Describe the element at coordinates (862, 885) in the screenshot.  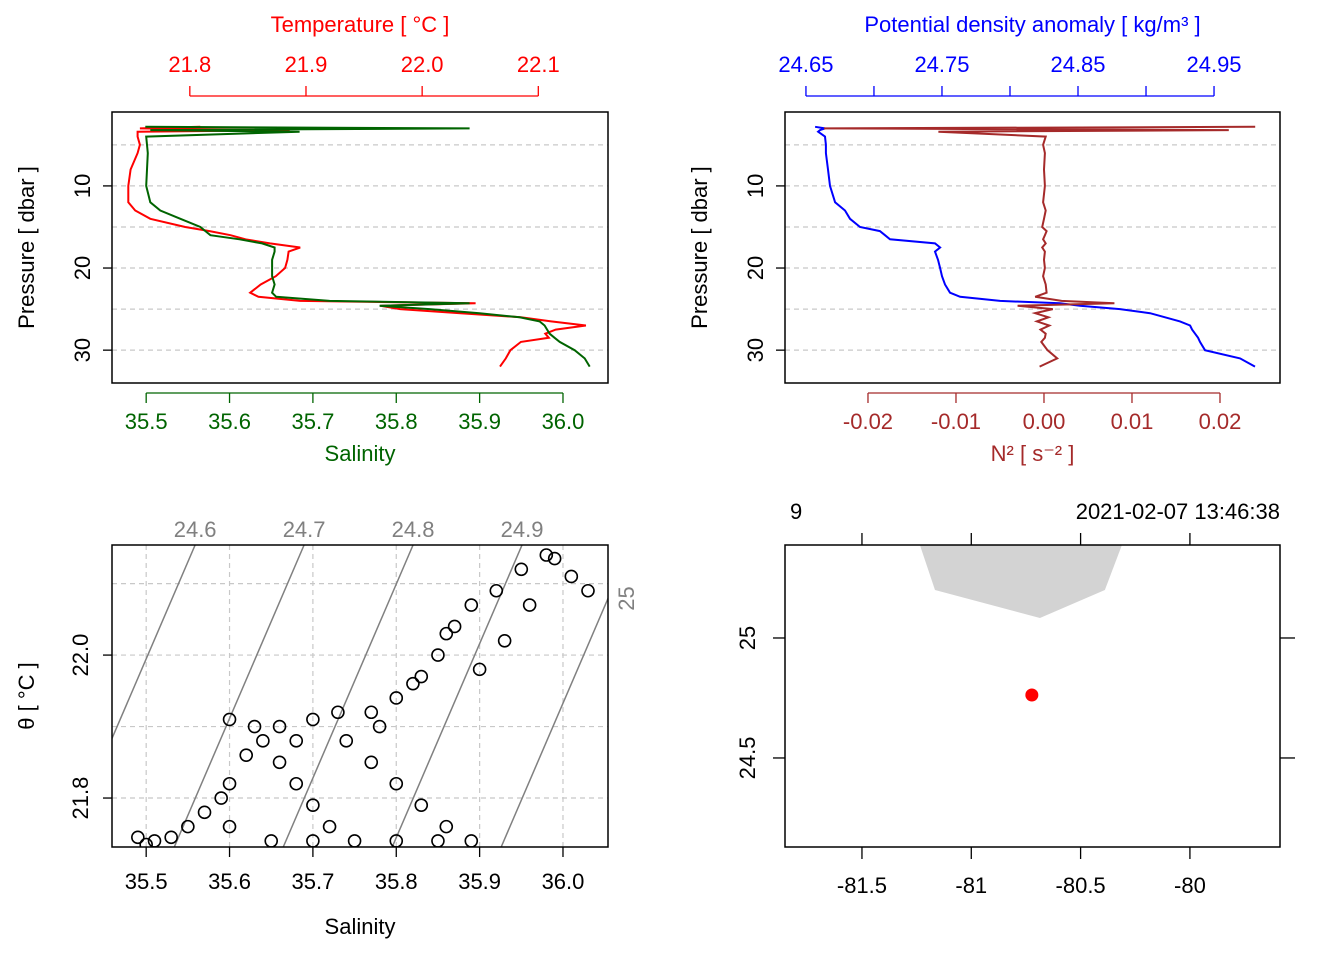
I see `x-tick-label: -81.5` at that location.